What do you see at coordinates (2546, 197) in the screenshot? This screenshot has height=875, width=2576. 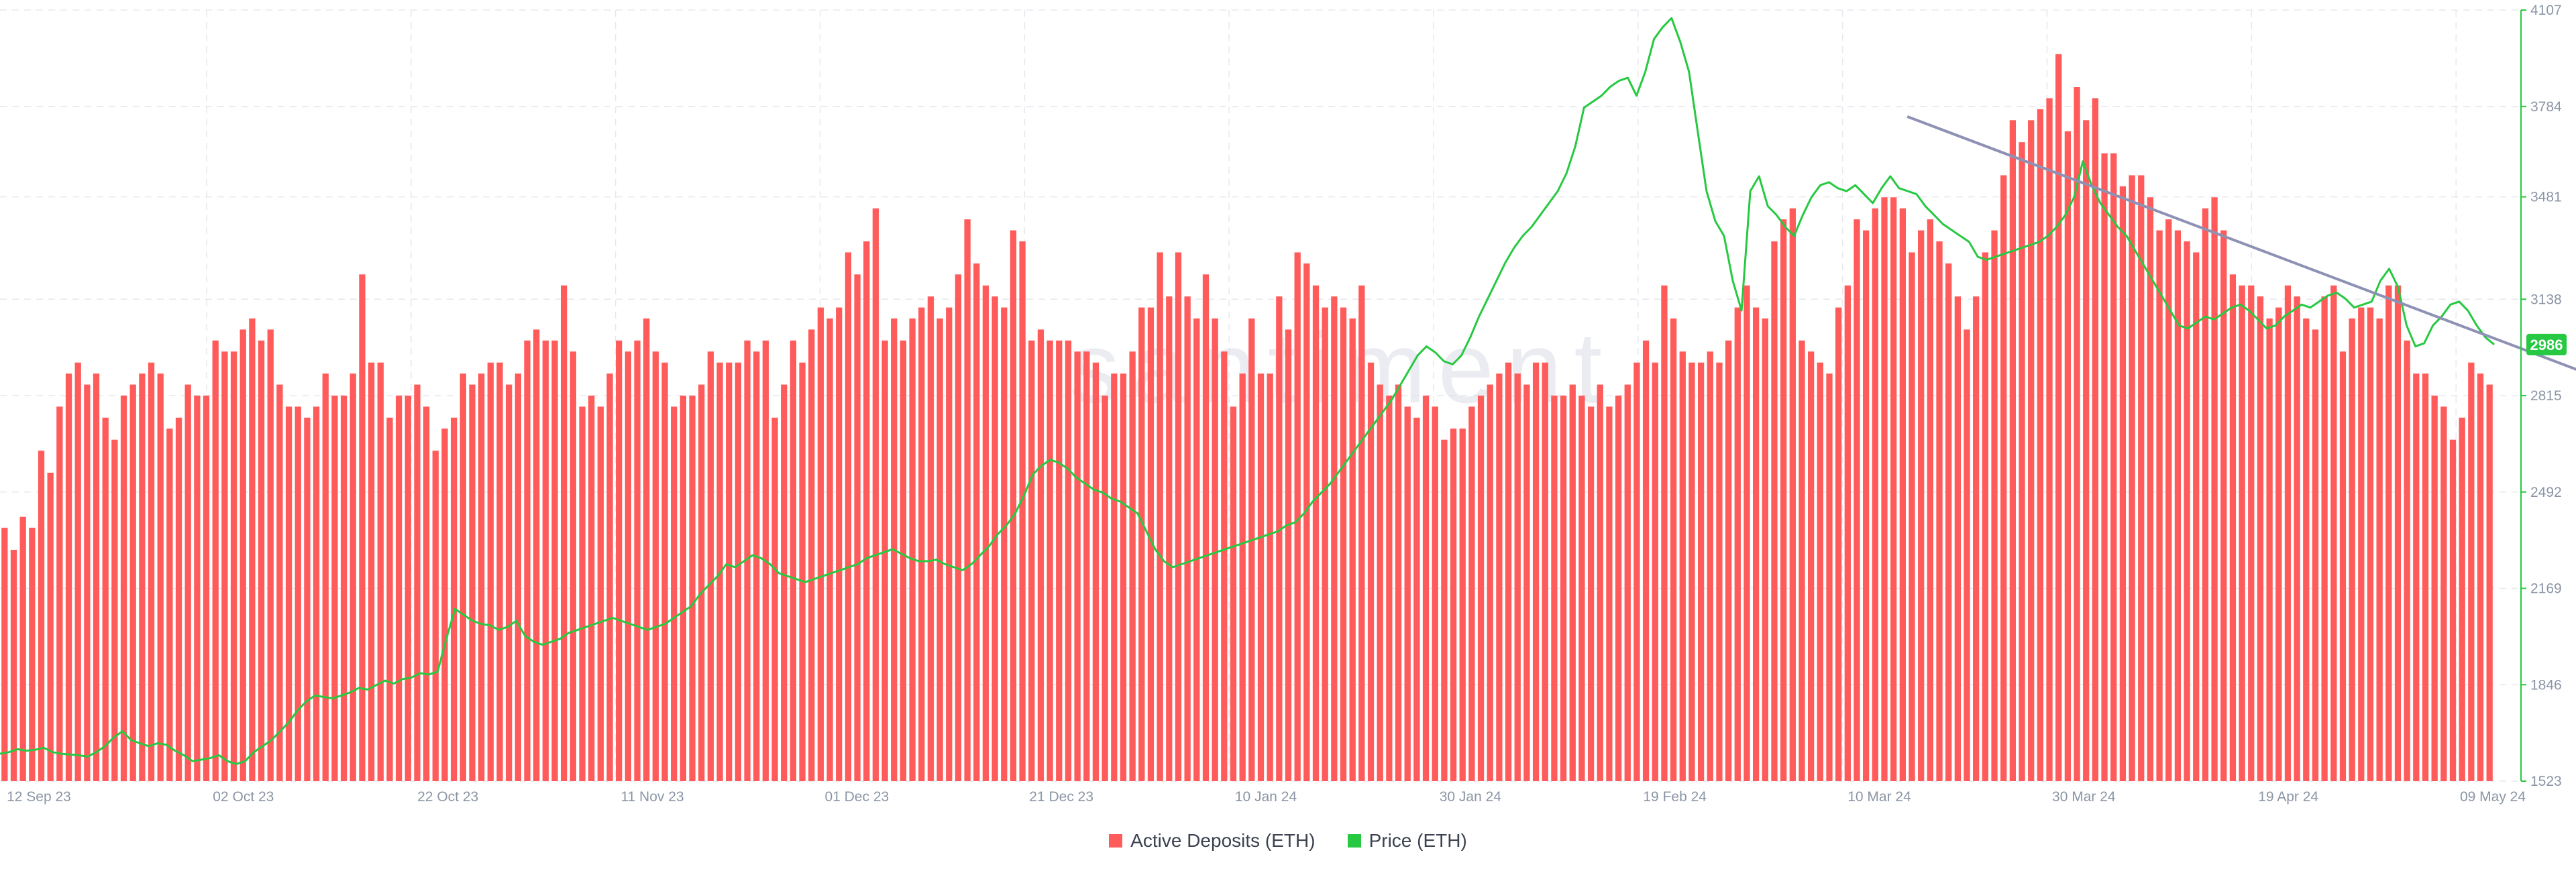 I see `price-tick-label: 3481` at bounding box center [2546, 197].